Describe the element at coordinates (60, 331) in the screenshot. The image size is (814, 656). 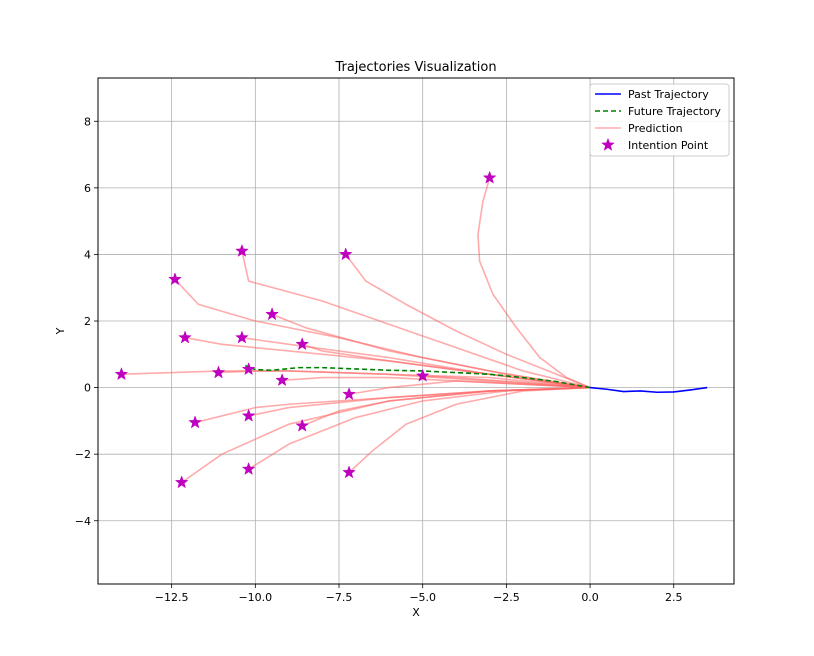
I see `y-axis-label: Y` at that location.